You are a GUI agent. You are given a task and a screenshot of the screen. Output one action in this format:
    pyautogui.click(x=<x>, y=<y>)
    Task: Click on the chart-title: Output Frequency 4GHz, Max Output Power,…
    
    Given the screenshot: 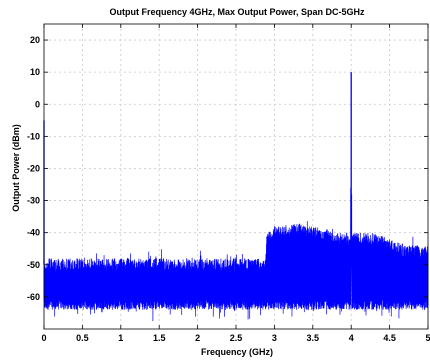 What is the action you would take?
    pyautogui.click(x=237, y=12)
    